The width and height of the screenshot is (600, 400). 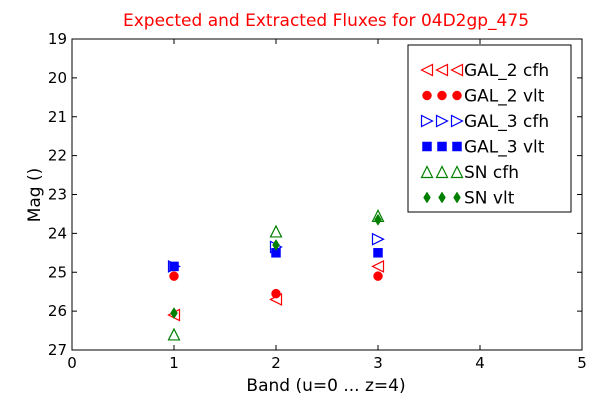 What do you see at coordinates (57, 78) in the screenshot?
I see `y-tick-label: 20` at bounding box center [57, 78].